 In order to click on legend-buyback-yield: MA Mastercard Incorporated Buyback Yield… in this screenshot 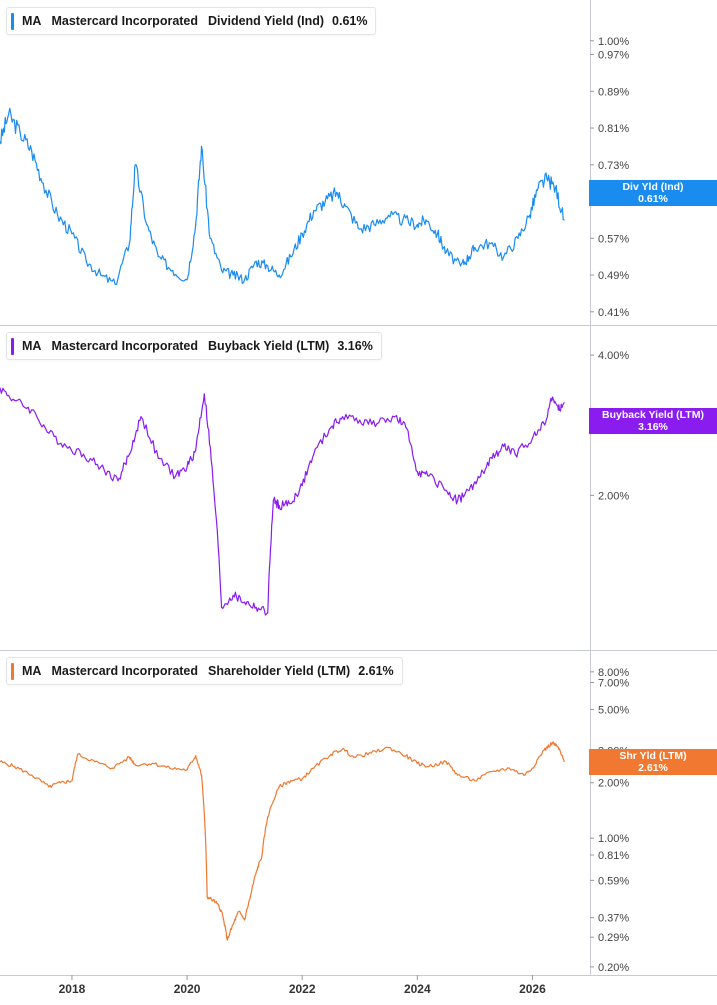, I will do `click(194, 346)`.